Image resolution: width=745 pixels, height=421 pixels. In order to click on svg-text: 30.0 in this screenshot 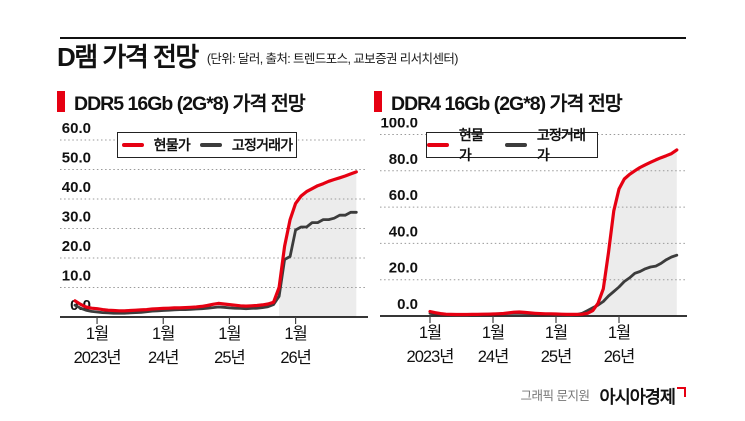, I will do `click(76, 217)`.